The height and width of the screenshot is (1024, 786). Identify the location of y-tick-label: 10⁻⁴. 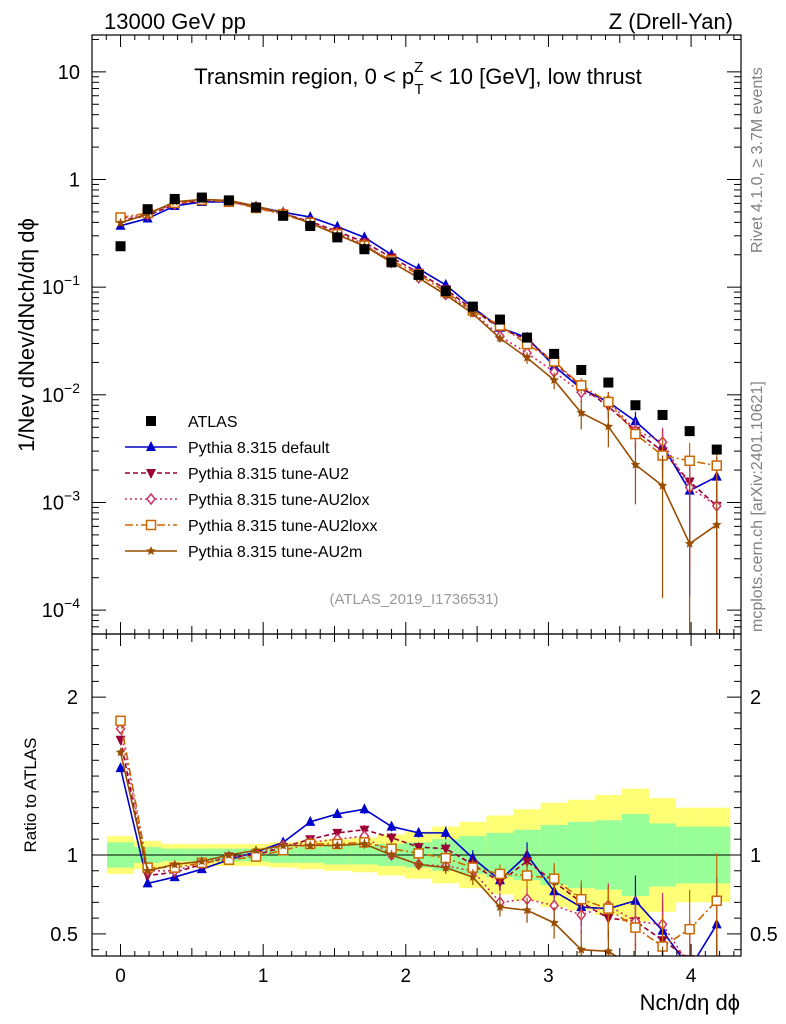
(61, 608).